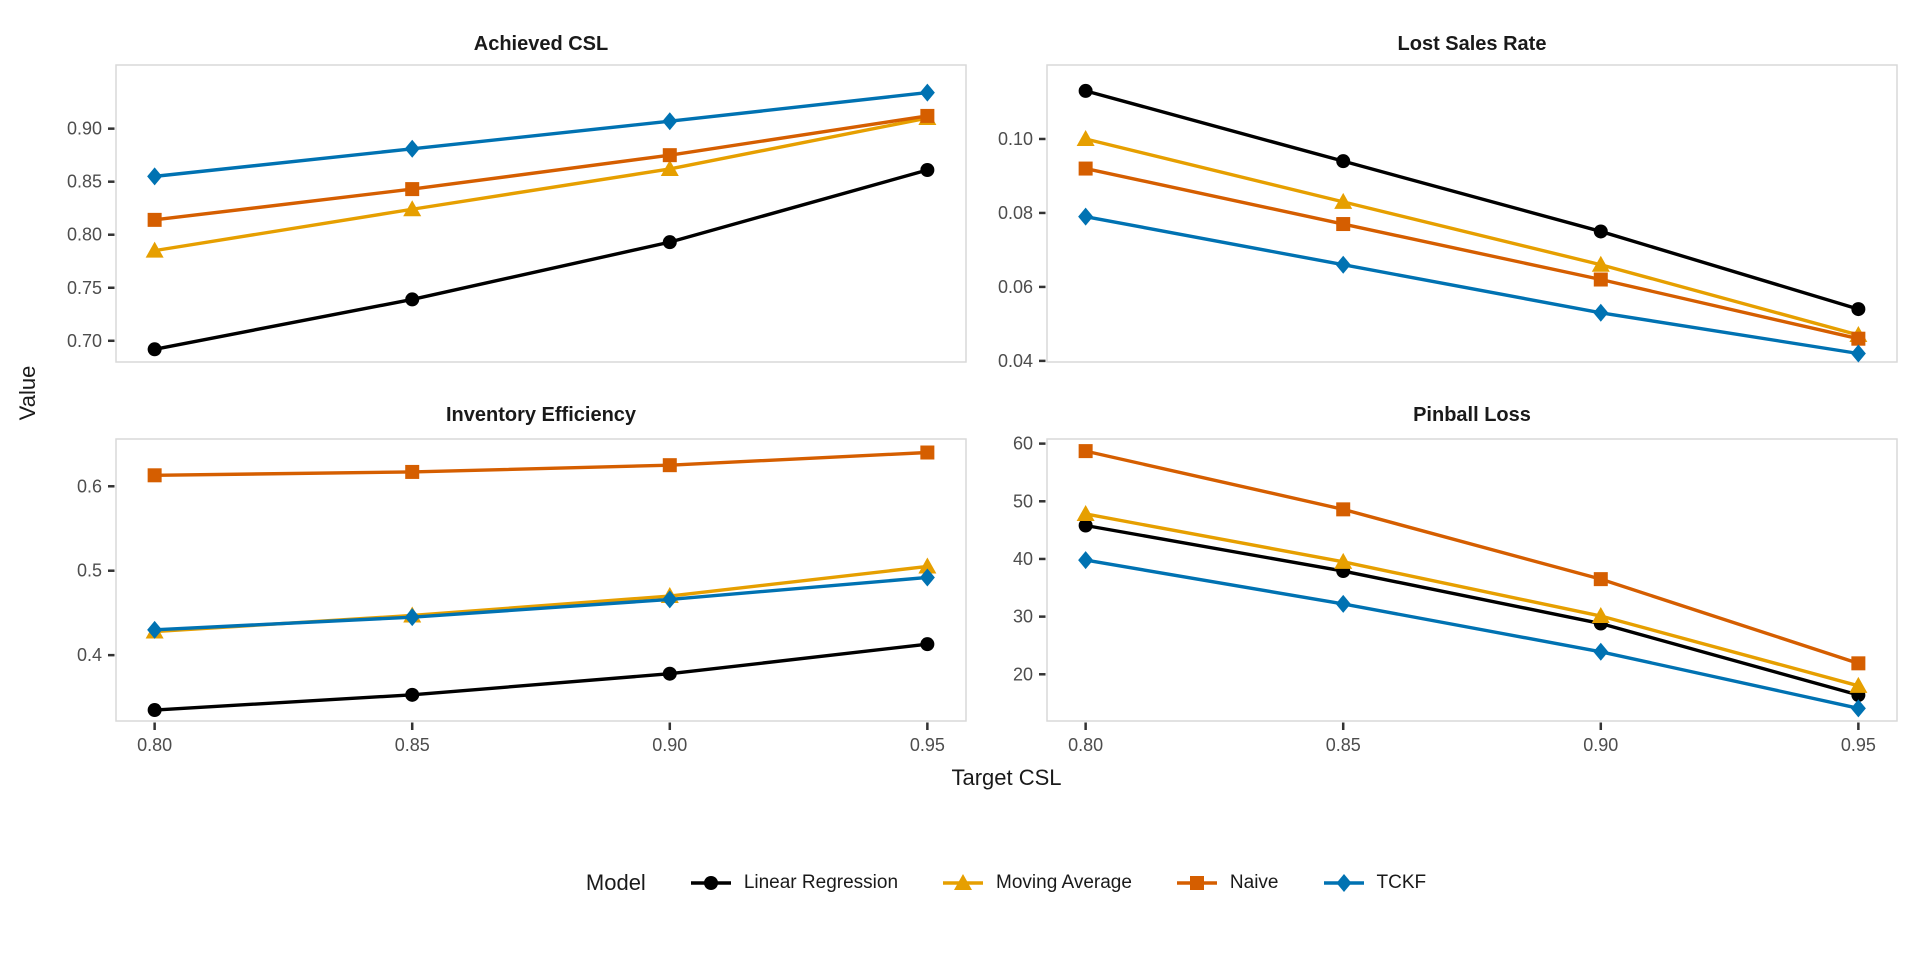 Image resolution: width=1920 pixels, height=960 pixels. Describe the element at coordinates (84, 341) in the screenshot. I see `svg-text: 0.70` at that location.